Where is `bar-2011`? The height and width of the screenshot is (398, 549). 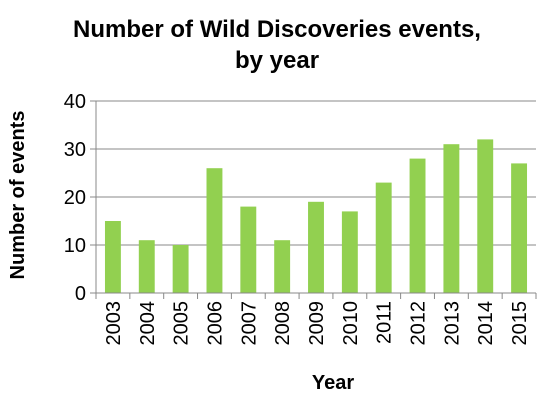
bar-2011 is located at coordinates (383, 237).